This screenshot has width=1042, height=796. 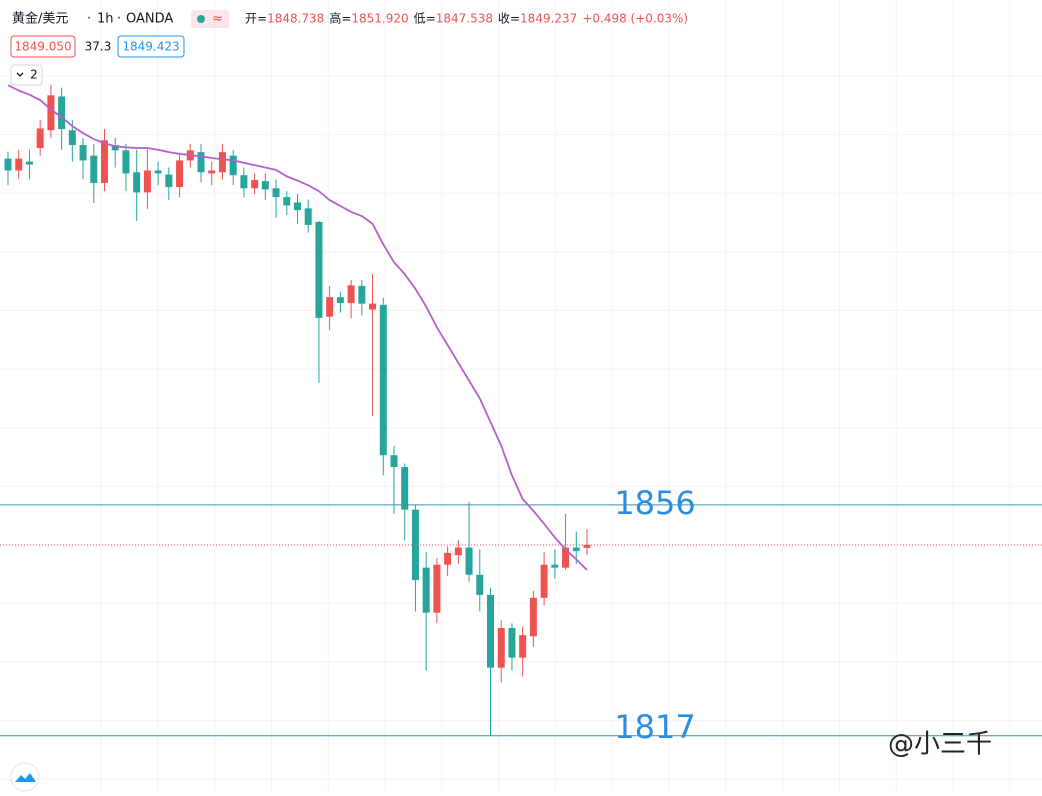 I want to click on ask-box, so click(x=151, y=46).